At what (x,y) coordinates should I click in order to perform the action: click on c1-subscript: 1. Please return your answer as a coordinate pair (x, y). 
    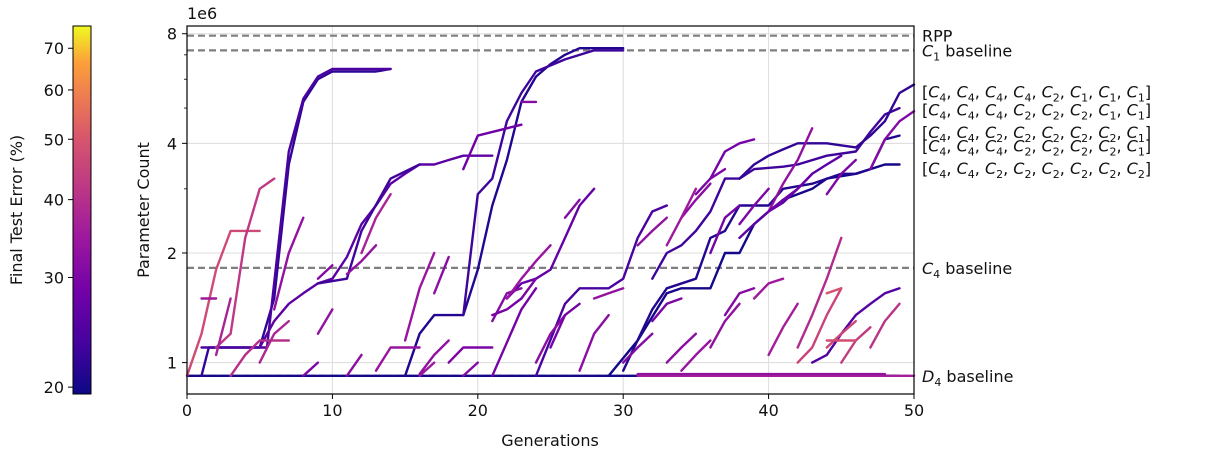
    Looking at the image, I should click on (936, 56).